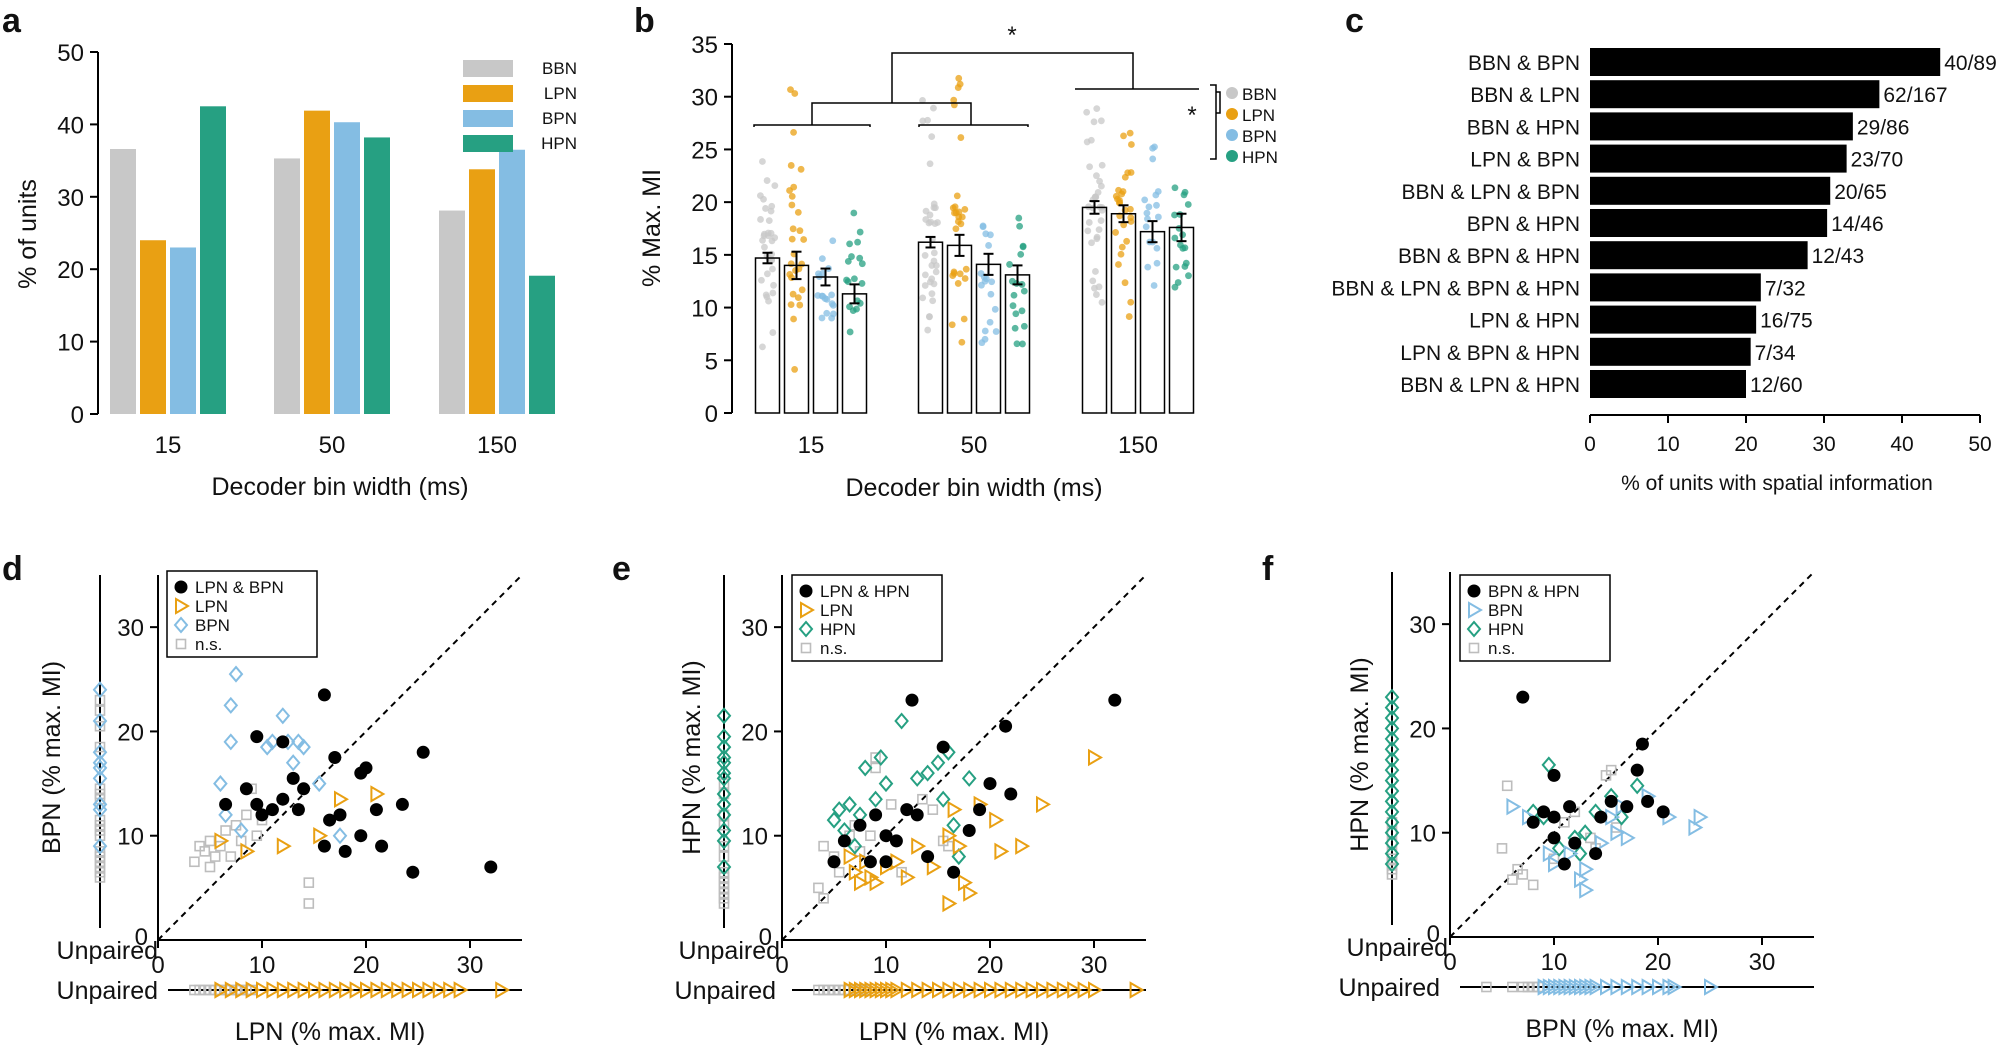 This screenshot has height=1050, width=2008. Describe the element at coordinates (559, 68) in the screenshot. I see `panel-a-legend-label-BBN: BBN` at that location.